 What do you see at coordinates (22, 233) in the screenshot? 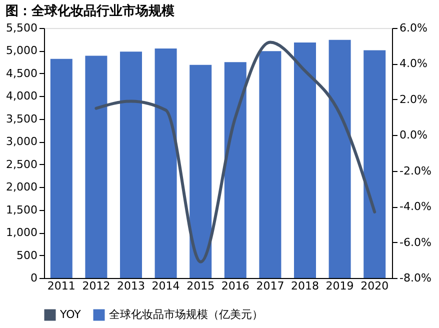
I see `y-tick-label: 1,000` at bounding box center [22, 233].